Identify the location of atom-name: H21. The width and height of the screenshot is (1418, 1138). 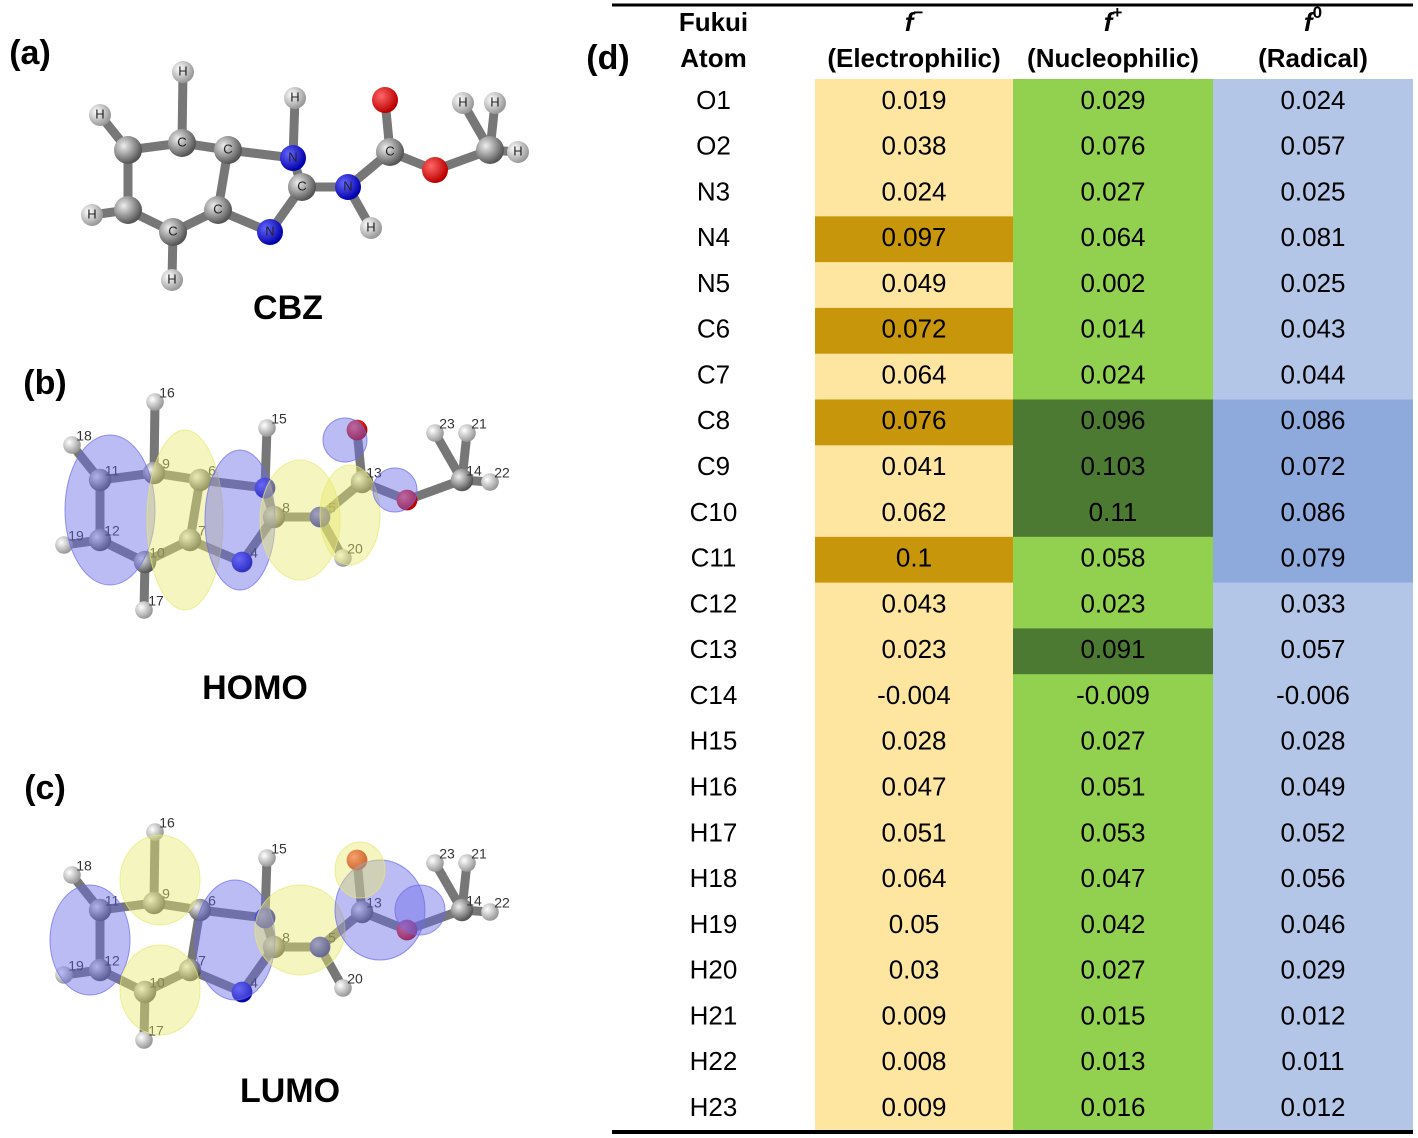
(714, 1015).